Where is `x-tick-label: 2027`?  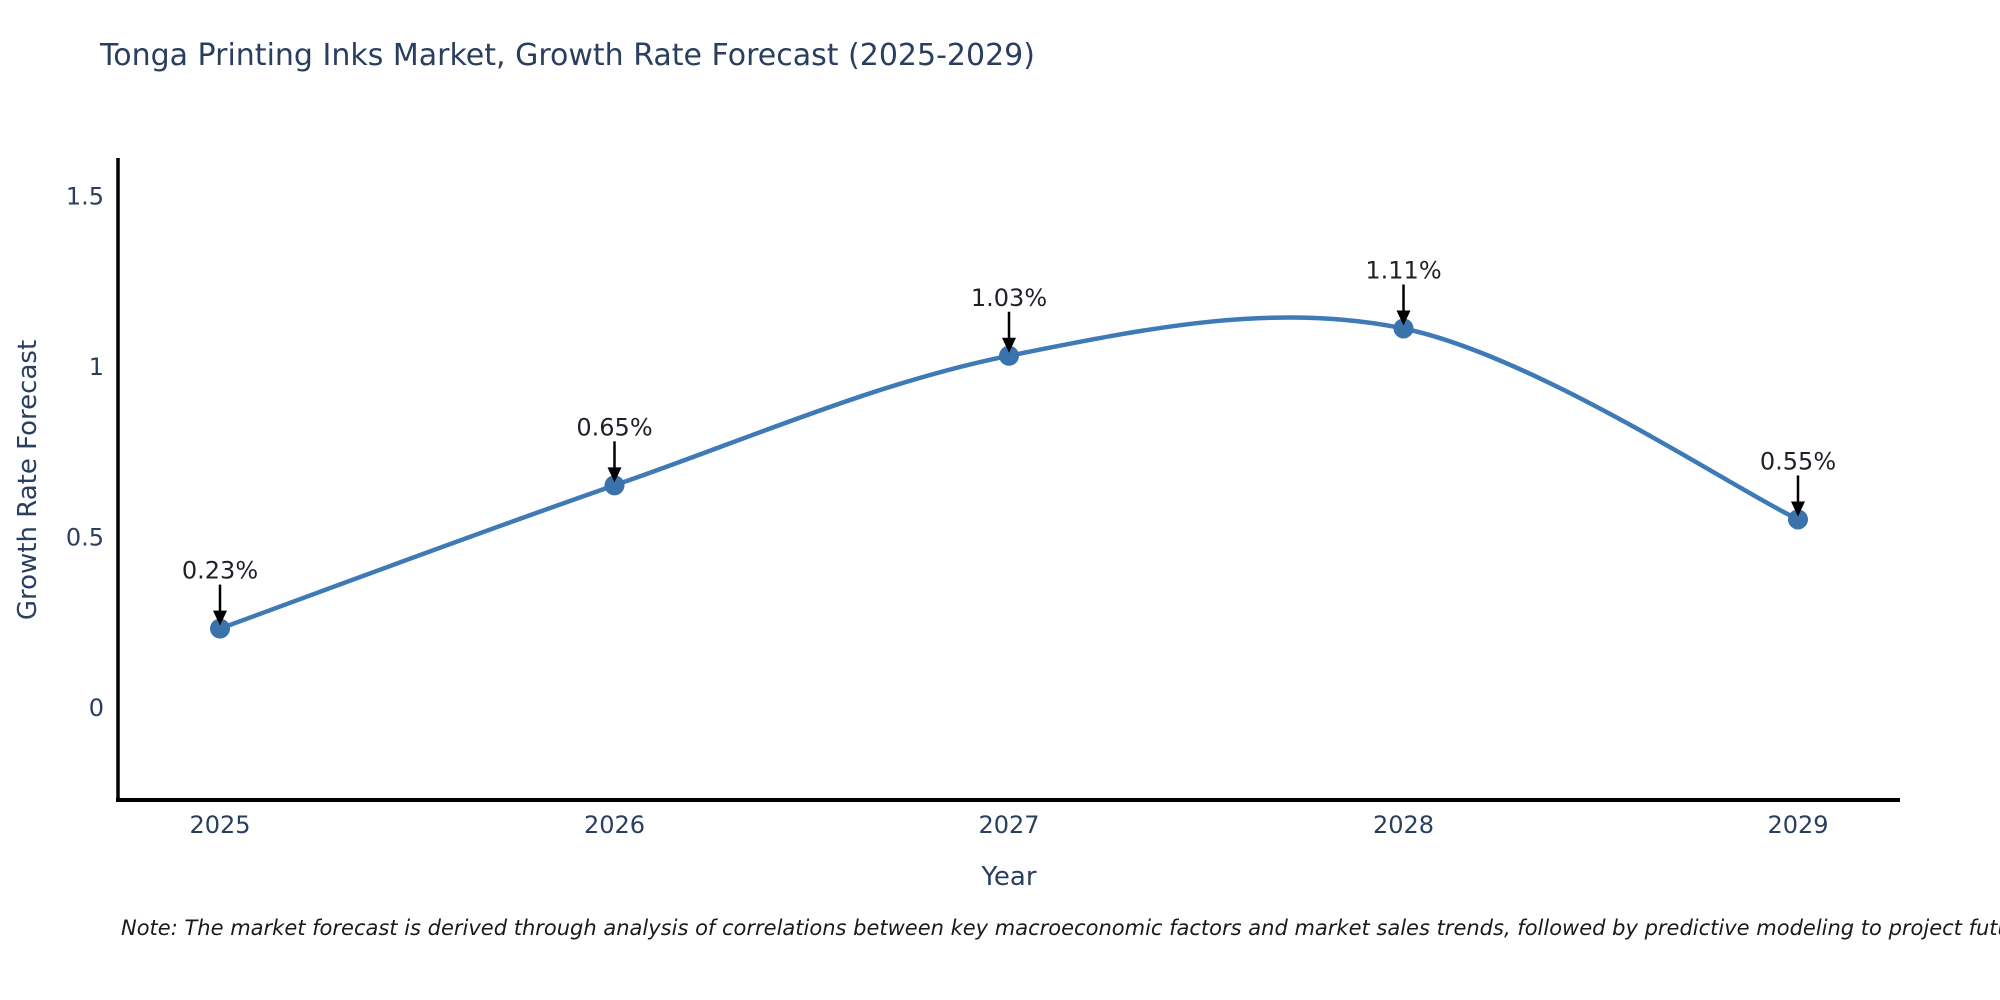
x-tick-label: 2027 is located at coordinates (1008, 825).